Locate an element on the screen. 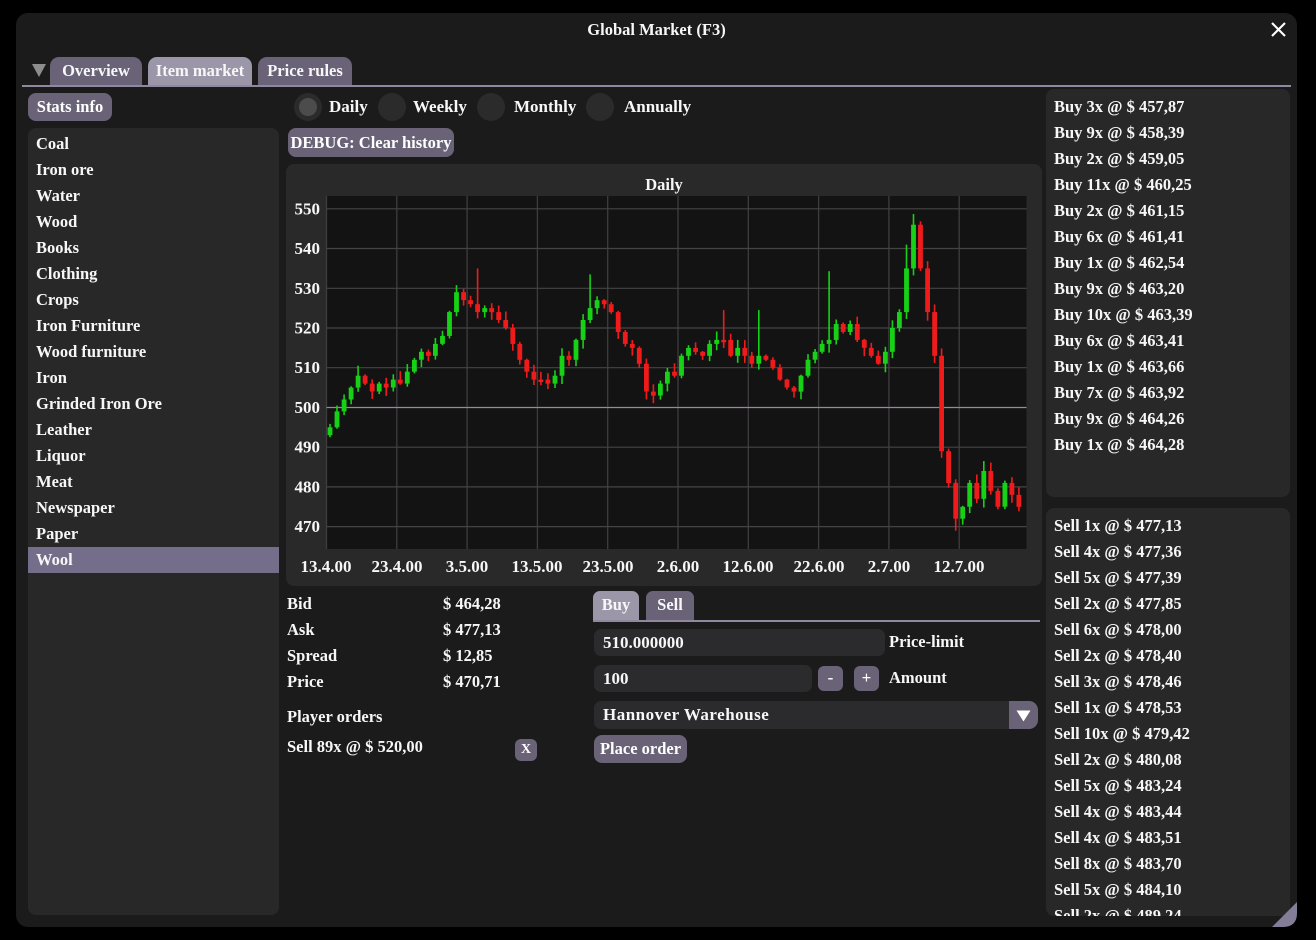 This screenshot has width=1316, height=940. svg-text: 13.4.00 is located at coordinates (326, 566).